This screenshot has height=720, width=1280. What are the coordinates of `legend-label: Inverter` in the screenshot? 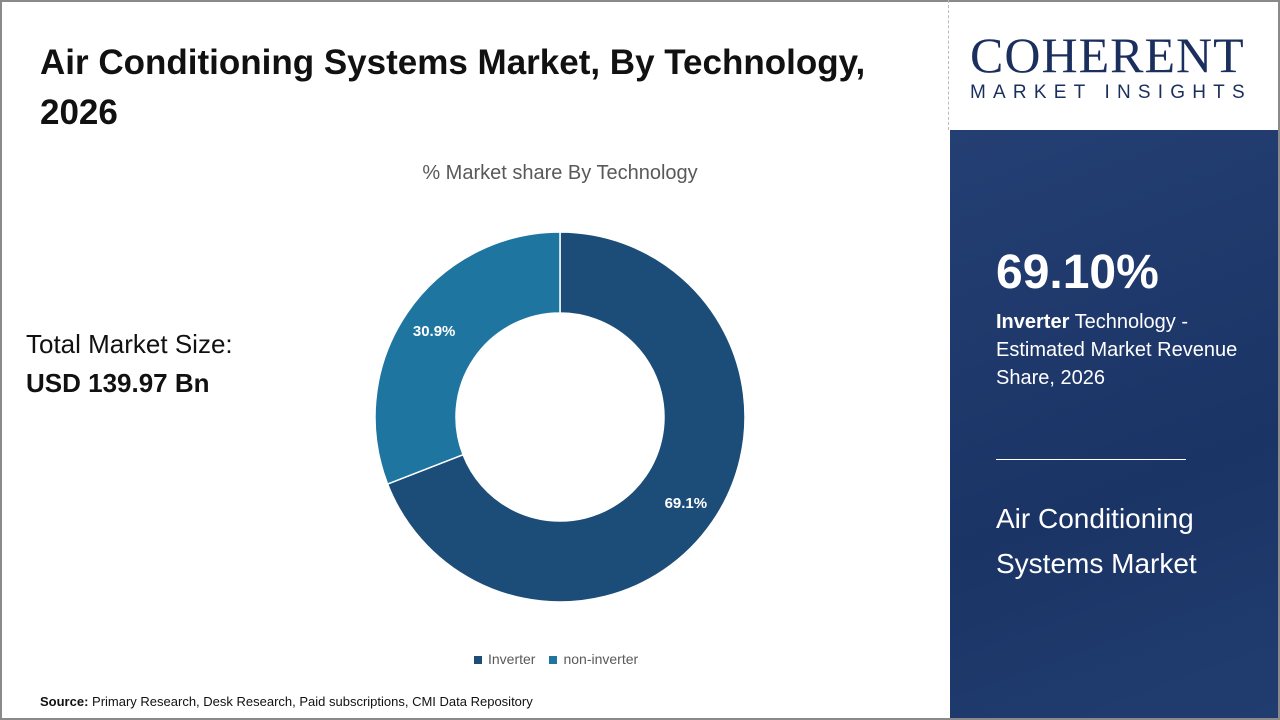 It's located at (512, 659).